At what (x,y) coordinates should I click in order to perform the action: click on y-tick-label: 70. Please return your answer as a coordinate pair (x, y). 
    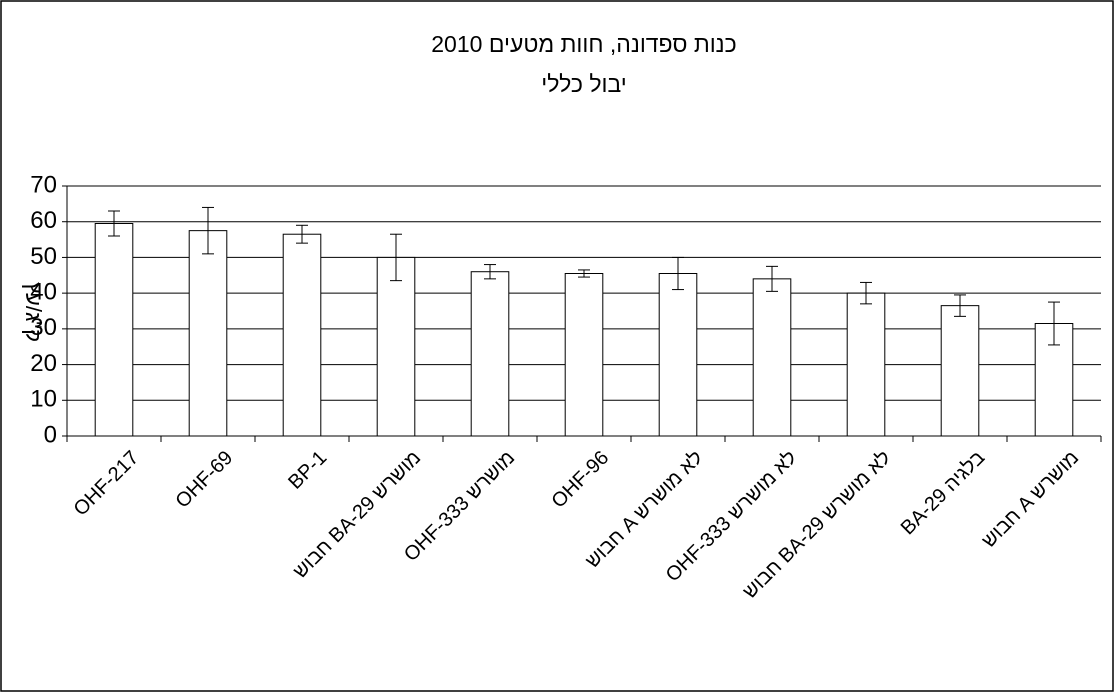
    Looking at the image, I should click on (43, 184).